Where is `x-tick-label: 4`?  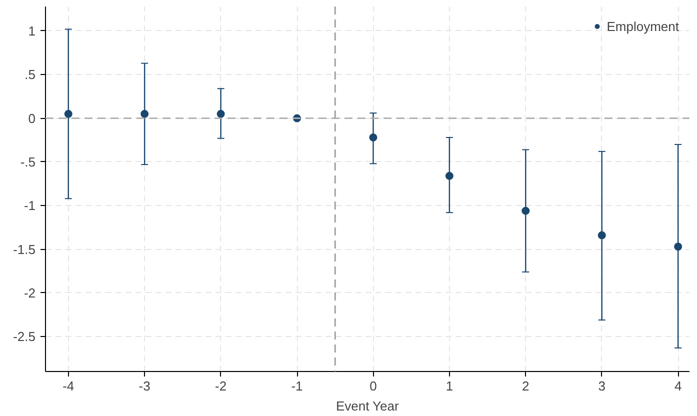 x-tick-label: 4 is located at coordinates (678, 386).